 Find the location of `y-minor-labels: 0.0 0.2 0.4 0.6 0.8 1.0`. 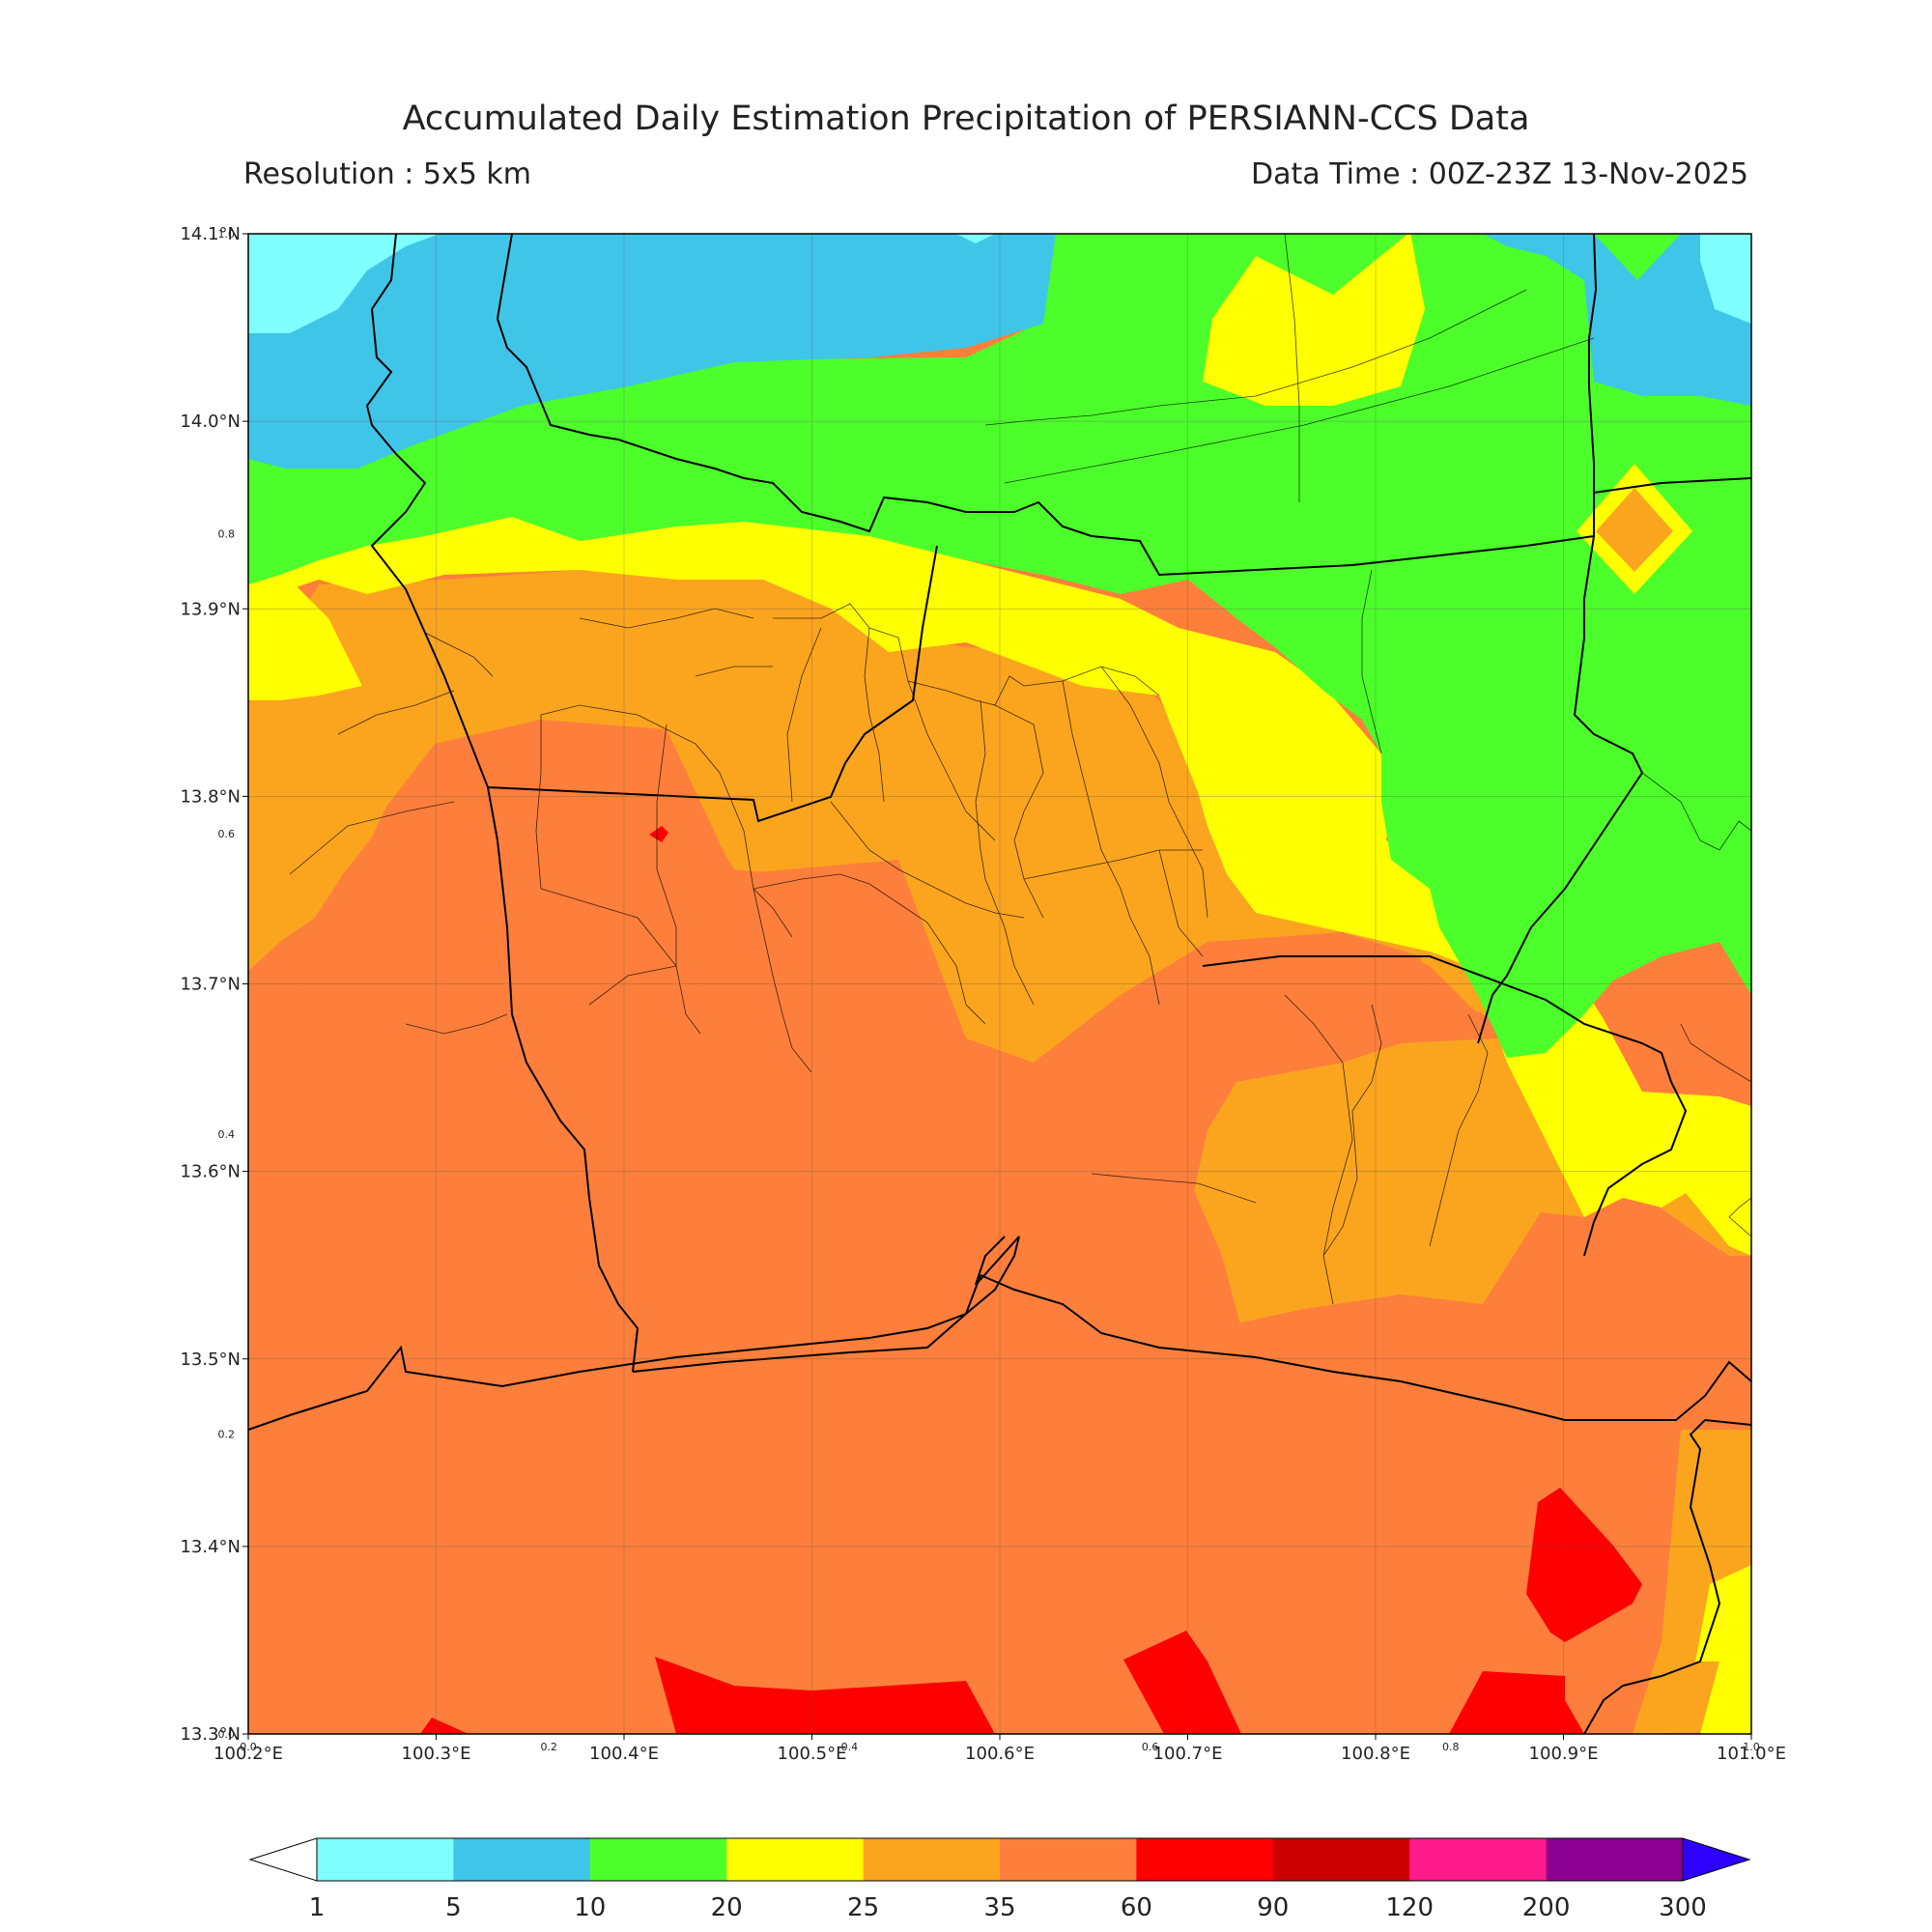

y-minor-labels: 0.0 0.2 0.4 0.6 0.8 1.0 is located at coordinates (227, 984).